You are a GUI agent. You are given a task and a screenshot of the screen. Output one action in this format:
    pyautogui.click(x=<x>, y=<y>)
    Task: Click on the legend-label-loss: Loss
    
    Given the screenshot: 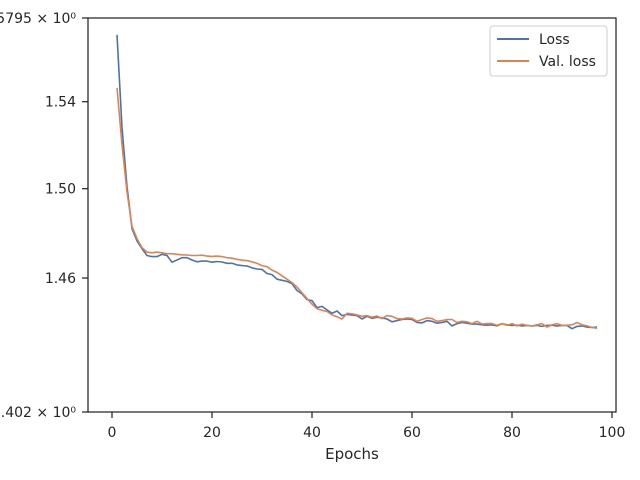 What is the action you would take?
    pyautogui.click(x=554, y=40)
    